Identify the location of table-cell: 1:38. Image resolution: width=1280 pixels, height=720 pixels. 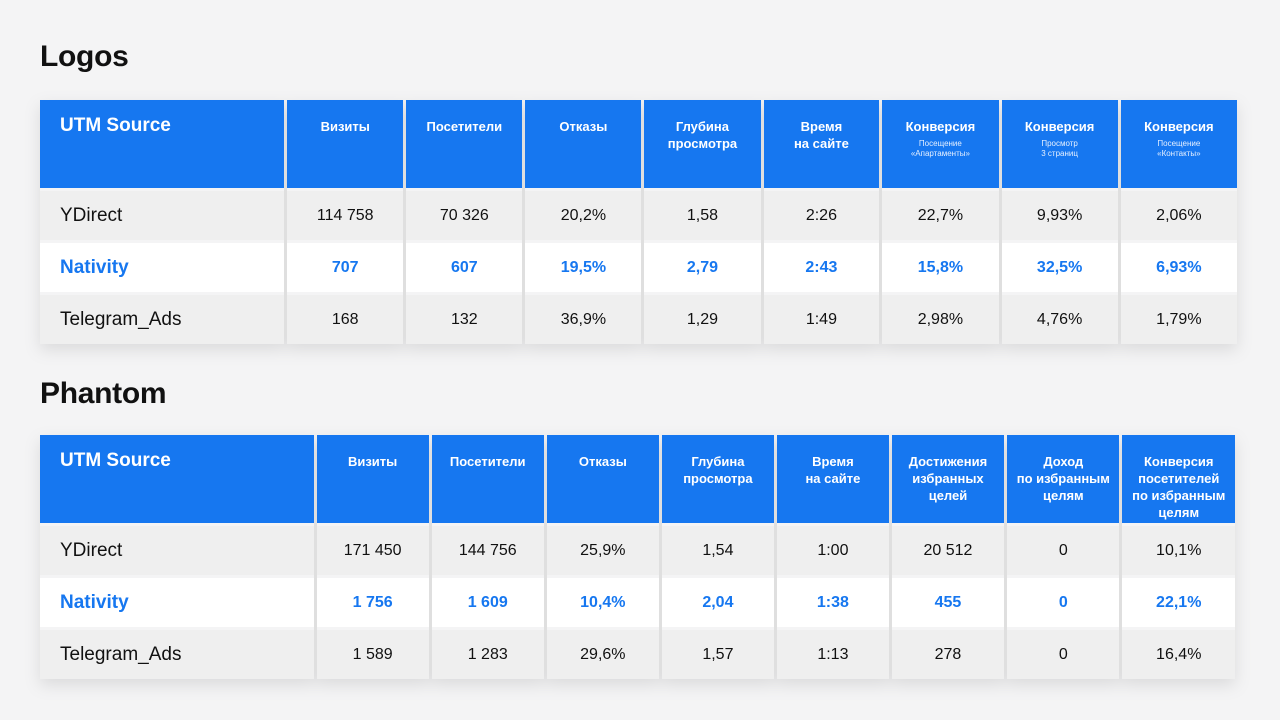
(833, 601).